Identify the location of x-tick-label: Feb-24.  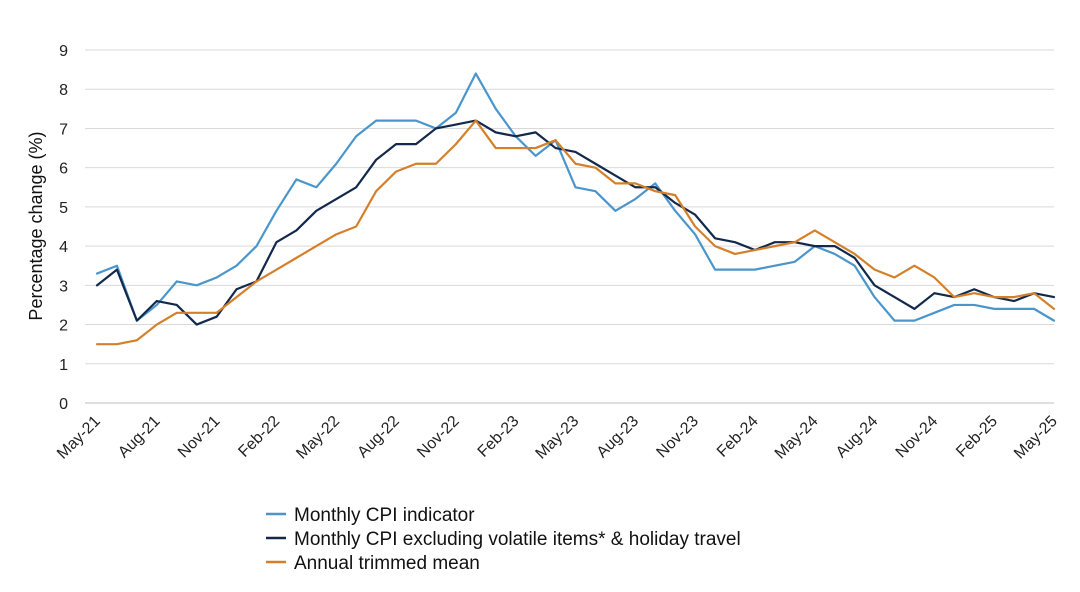
(738, 437).